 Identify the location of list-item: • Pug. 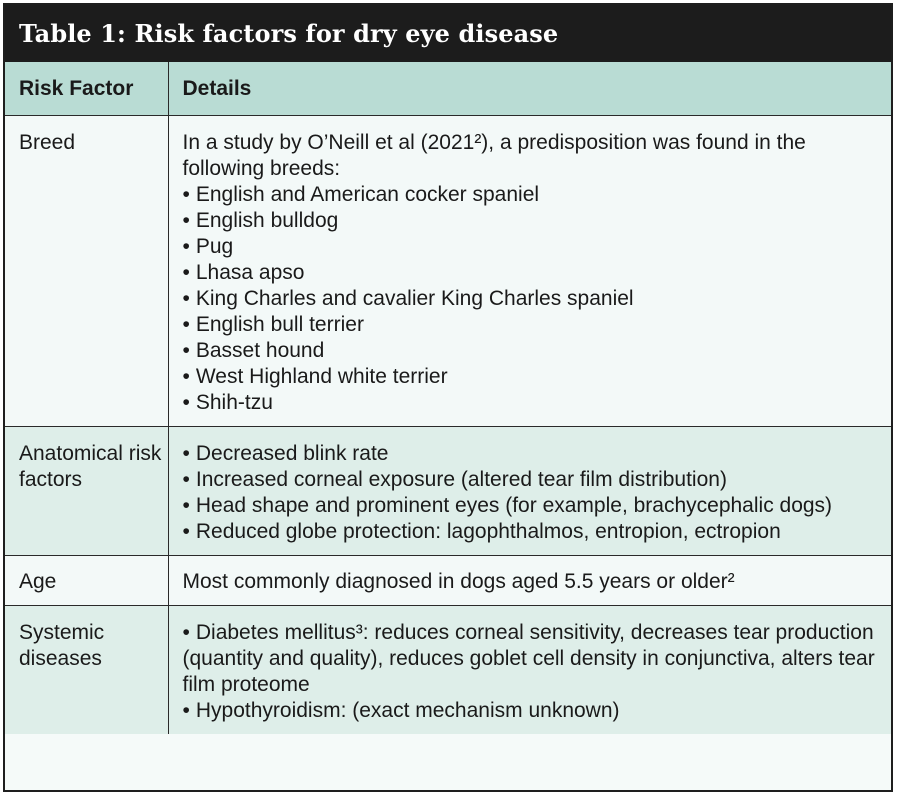
(530, 247).